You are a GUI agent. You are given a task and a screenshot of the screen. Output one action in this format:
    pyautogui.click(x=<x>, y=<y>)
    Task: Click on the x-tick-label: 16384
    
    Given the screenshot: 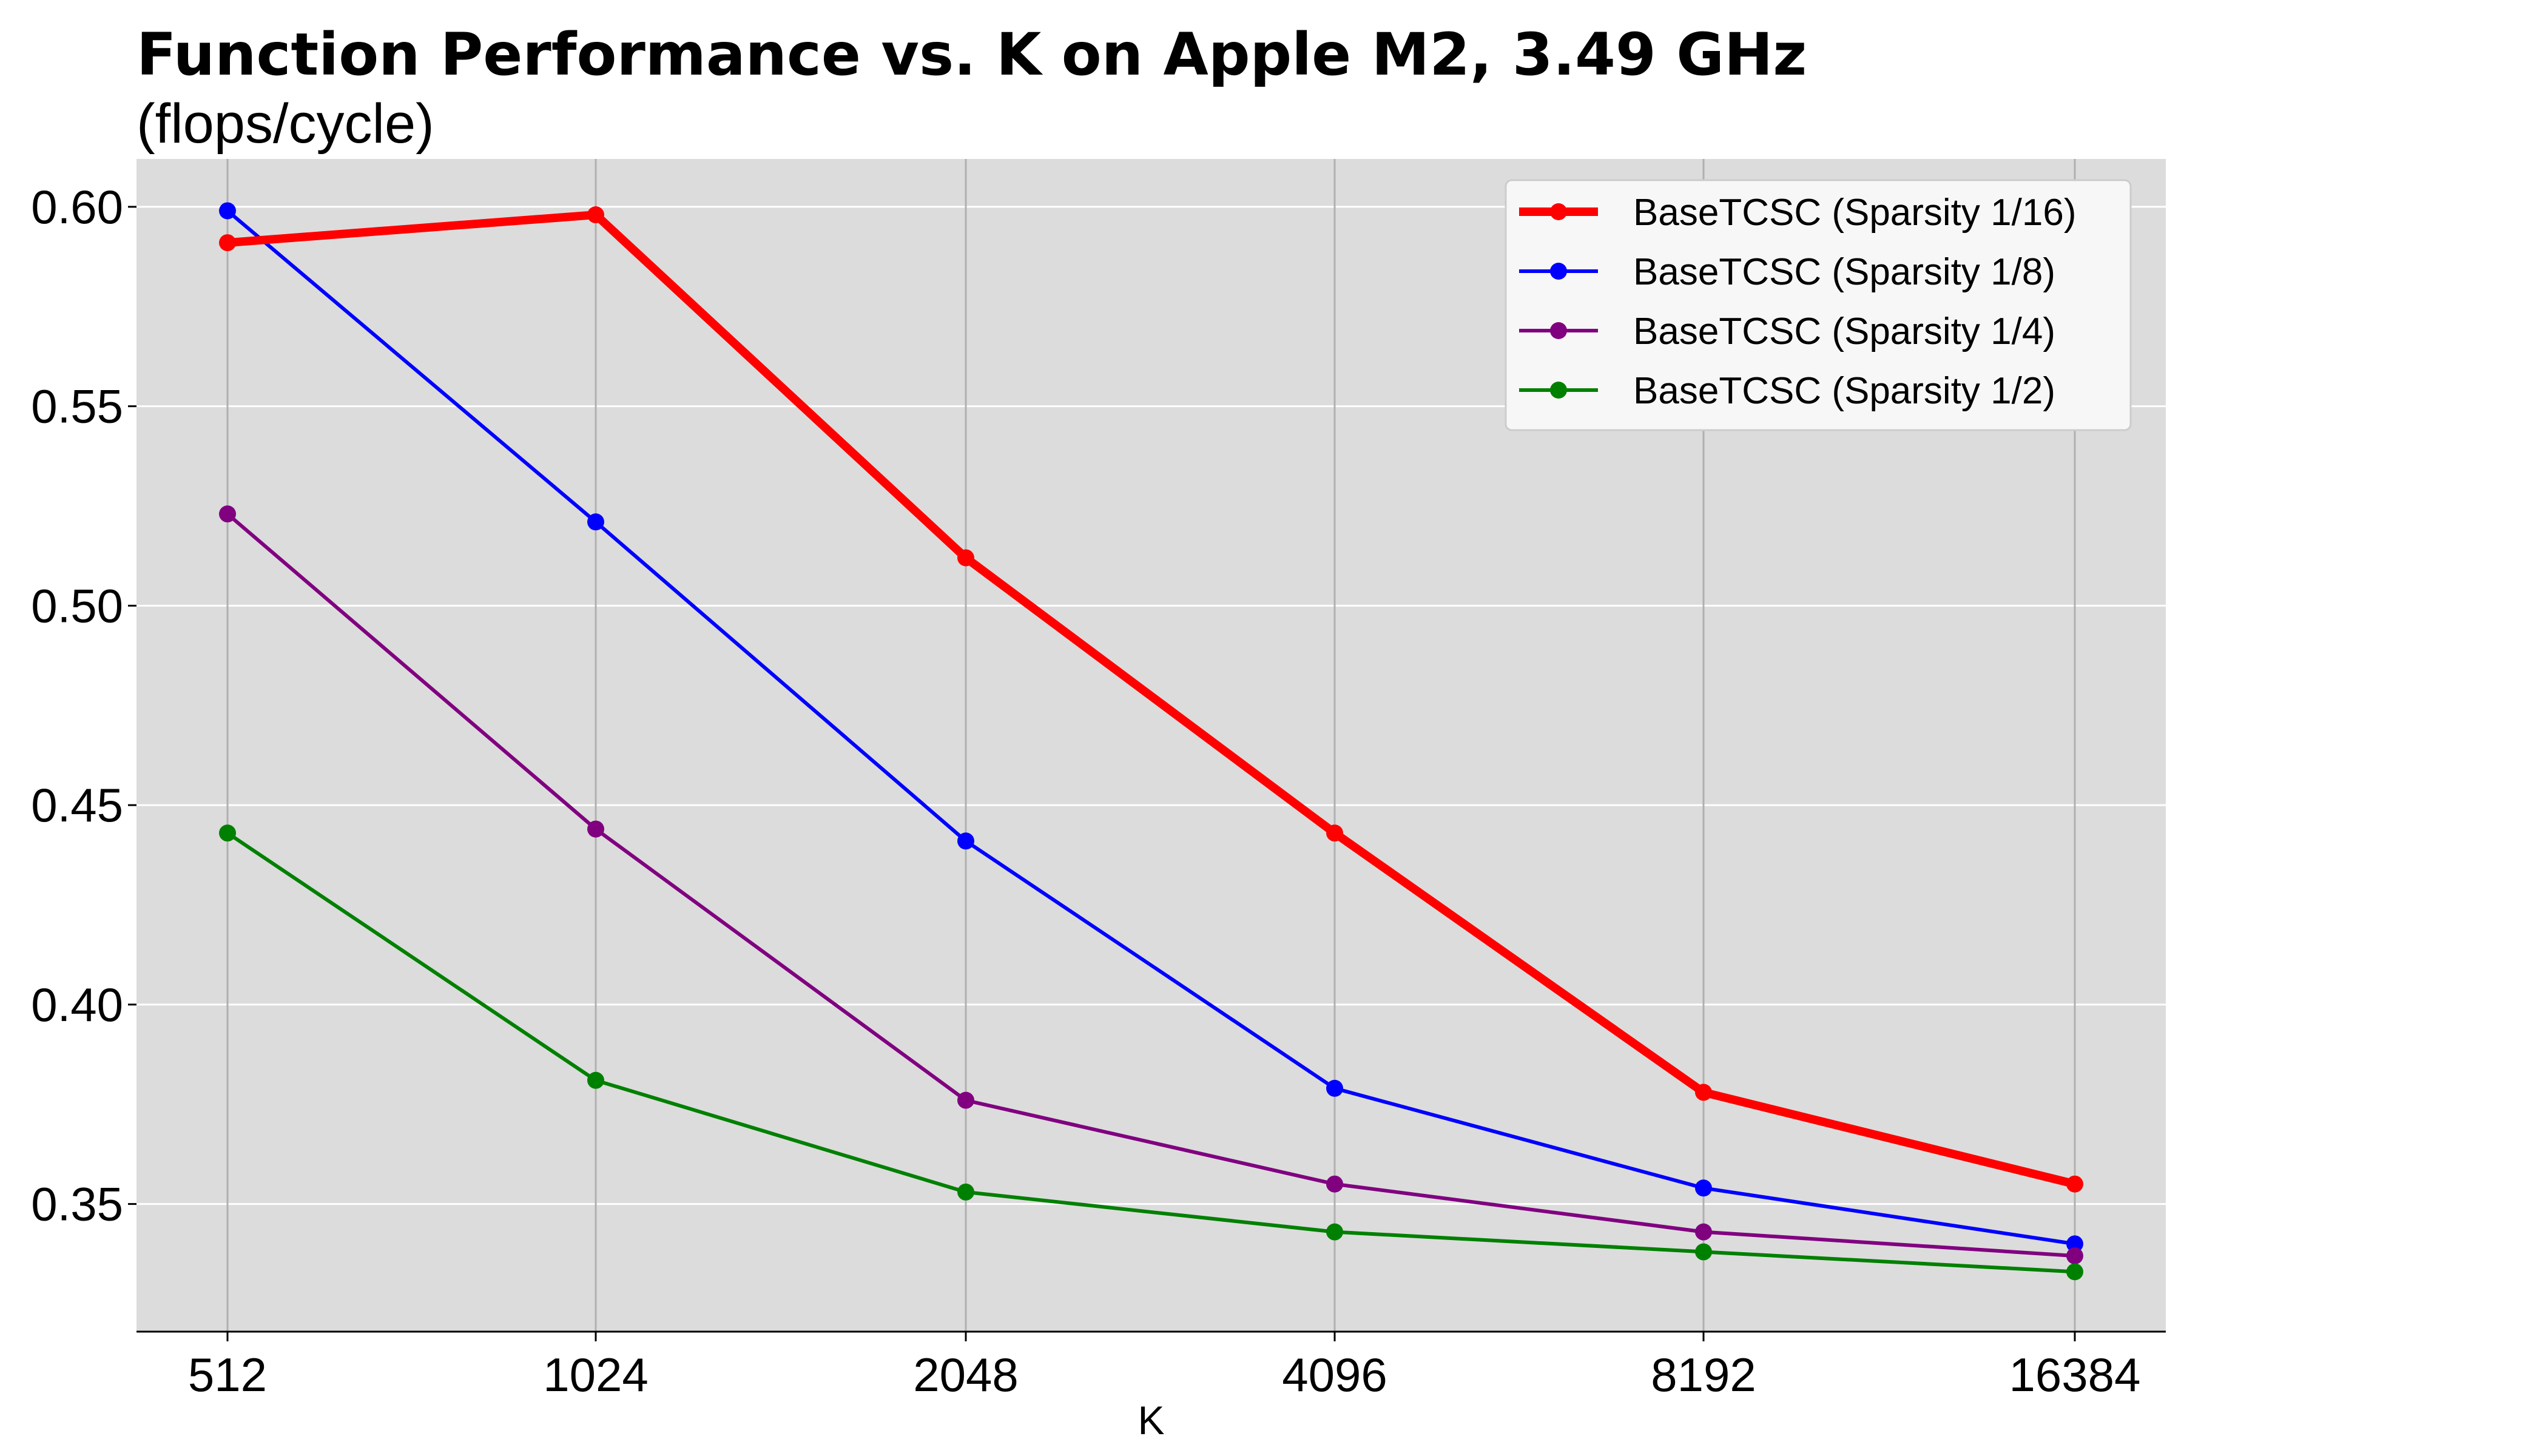 What is the action you would take?
    pyautogui.click(x=2075, y=1374)
    